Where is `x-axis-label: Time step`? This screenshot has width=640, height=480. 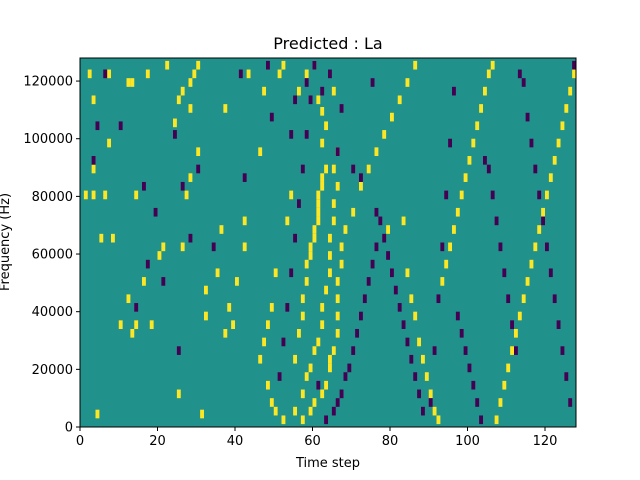 x-axis-label: Time step is located at coordinates (327, 463).